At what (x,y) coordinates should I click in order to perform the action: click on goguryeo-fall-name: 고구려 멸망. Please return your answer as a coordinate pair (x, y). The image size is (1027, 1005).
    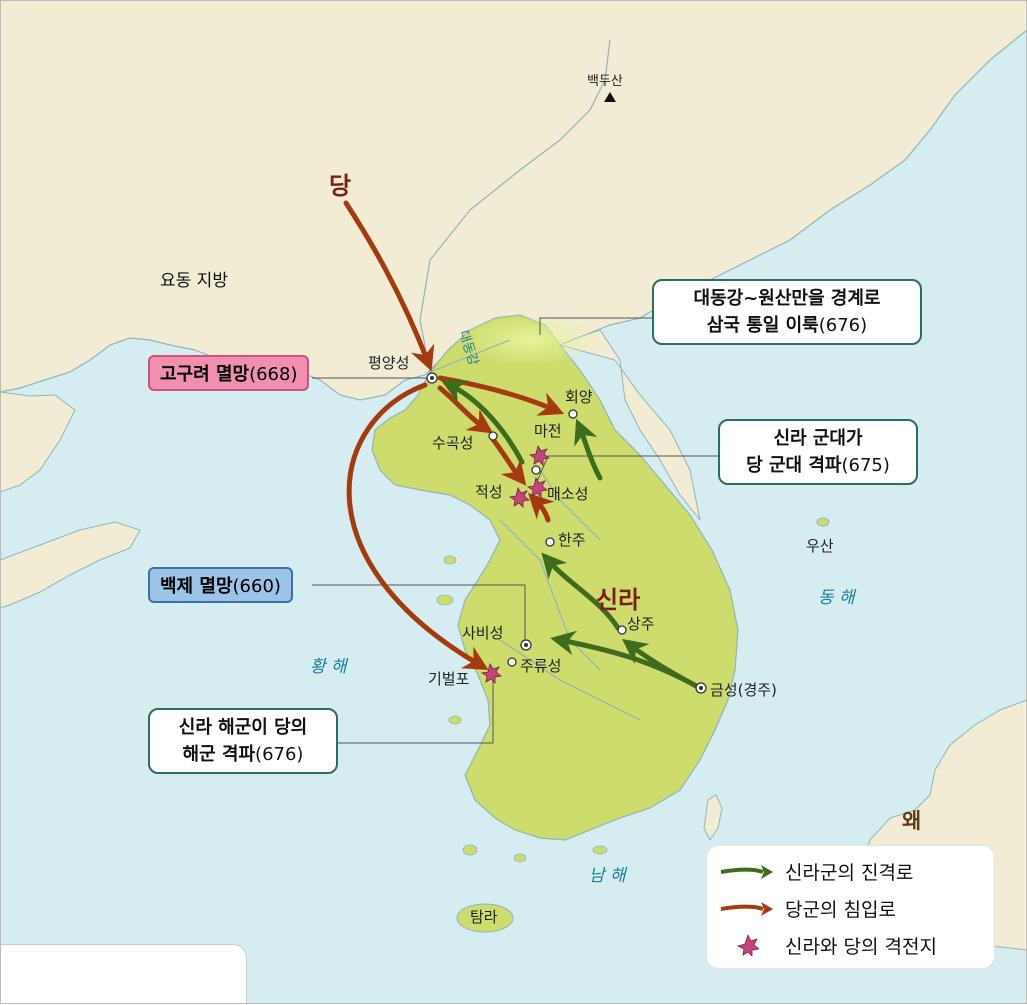
    Looking at the image, I should click on (205, 374).